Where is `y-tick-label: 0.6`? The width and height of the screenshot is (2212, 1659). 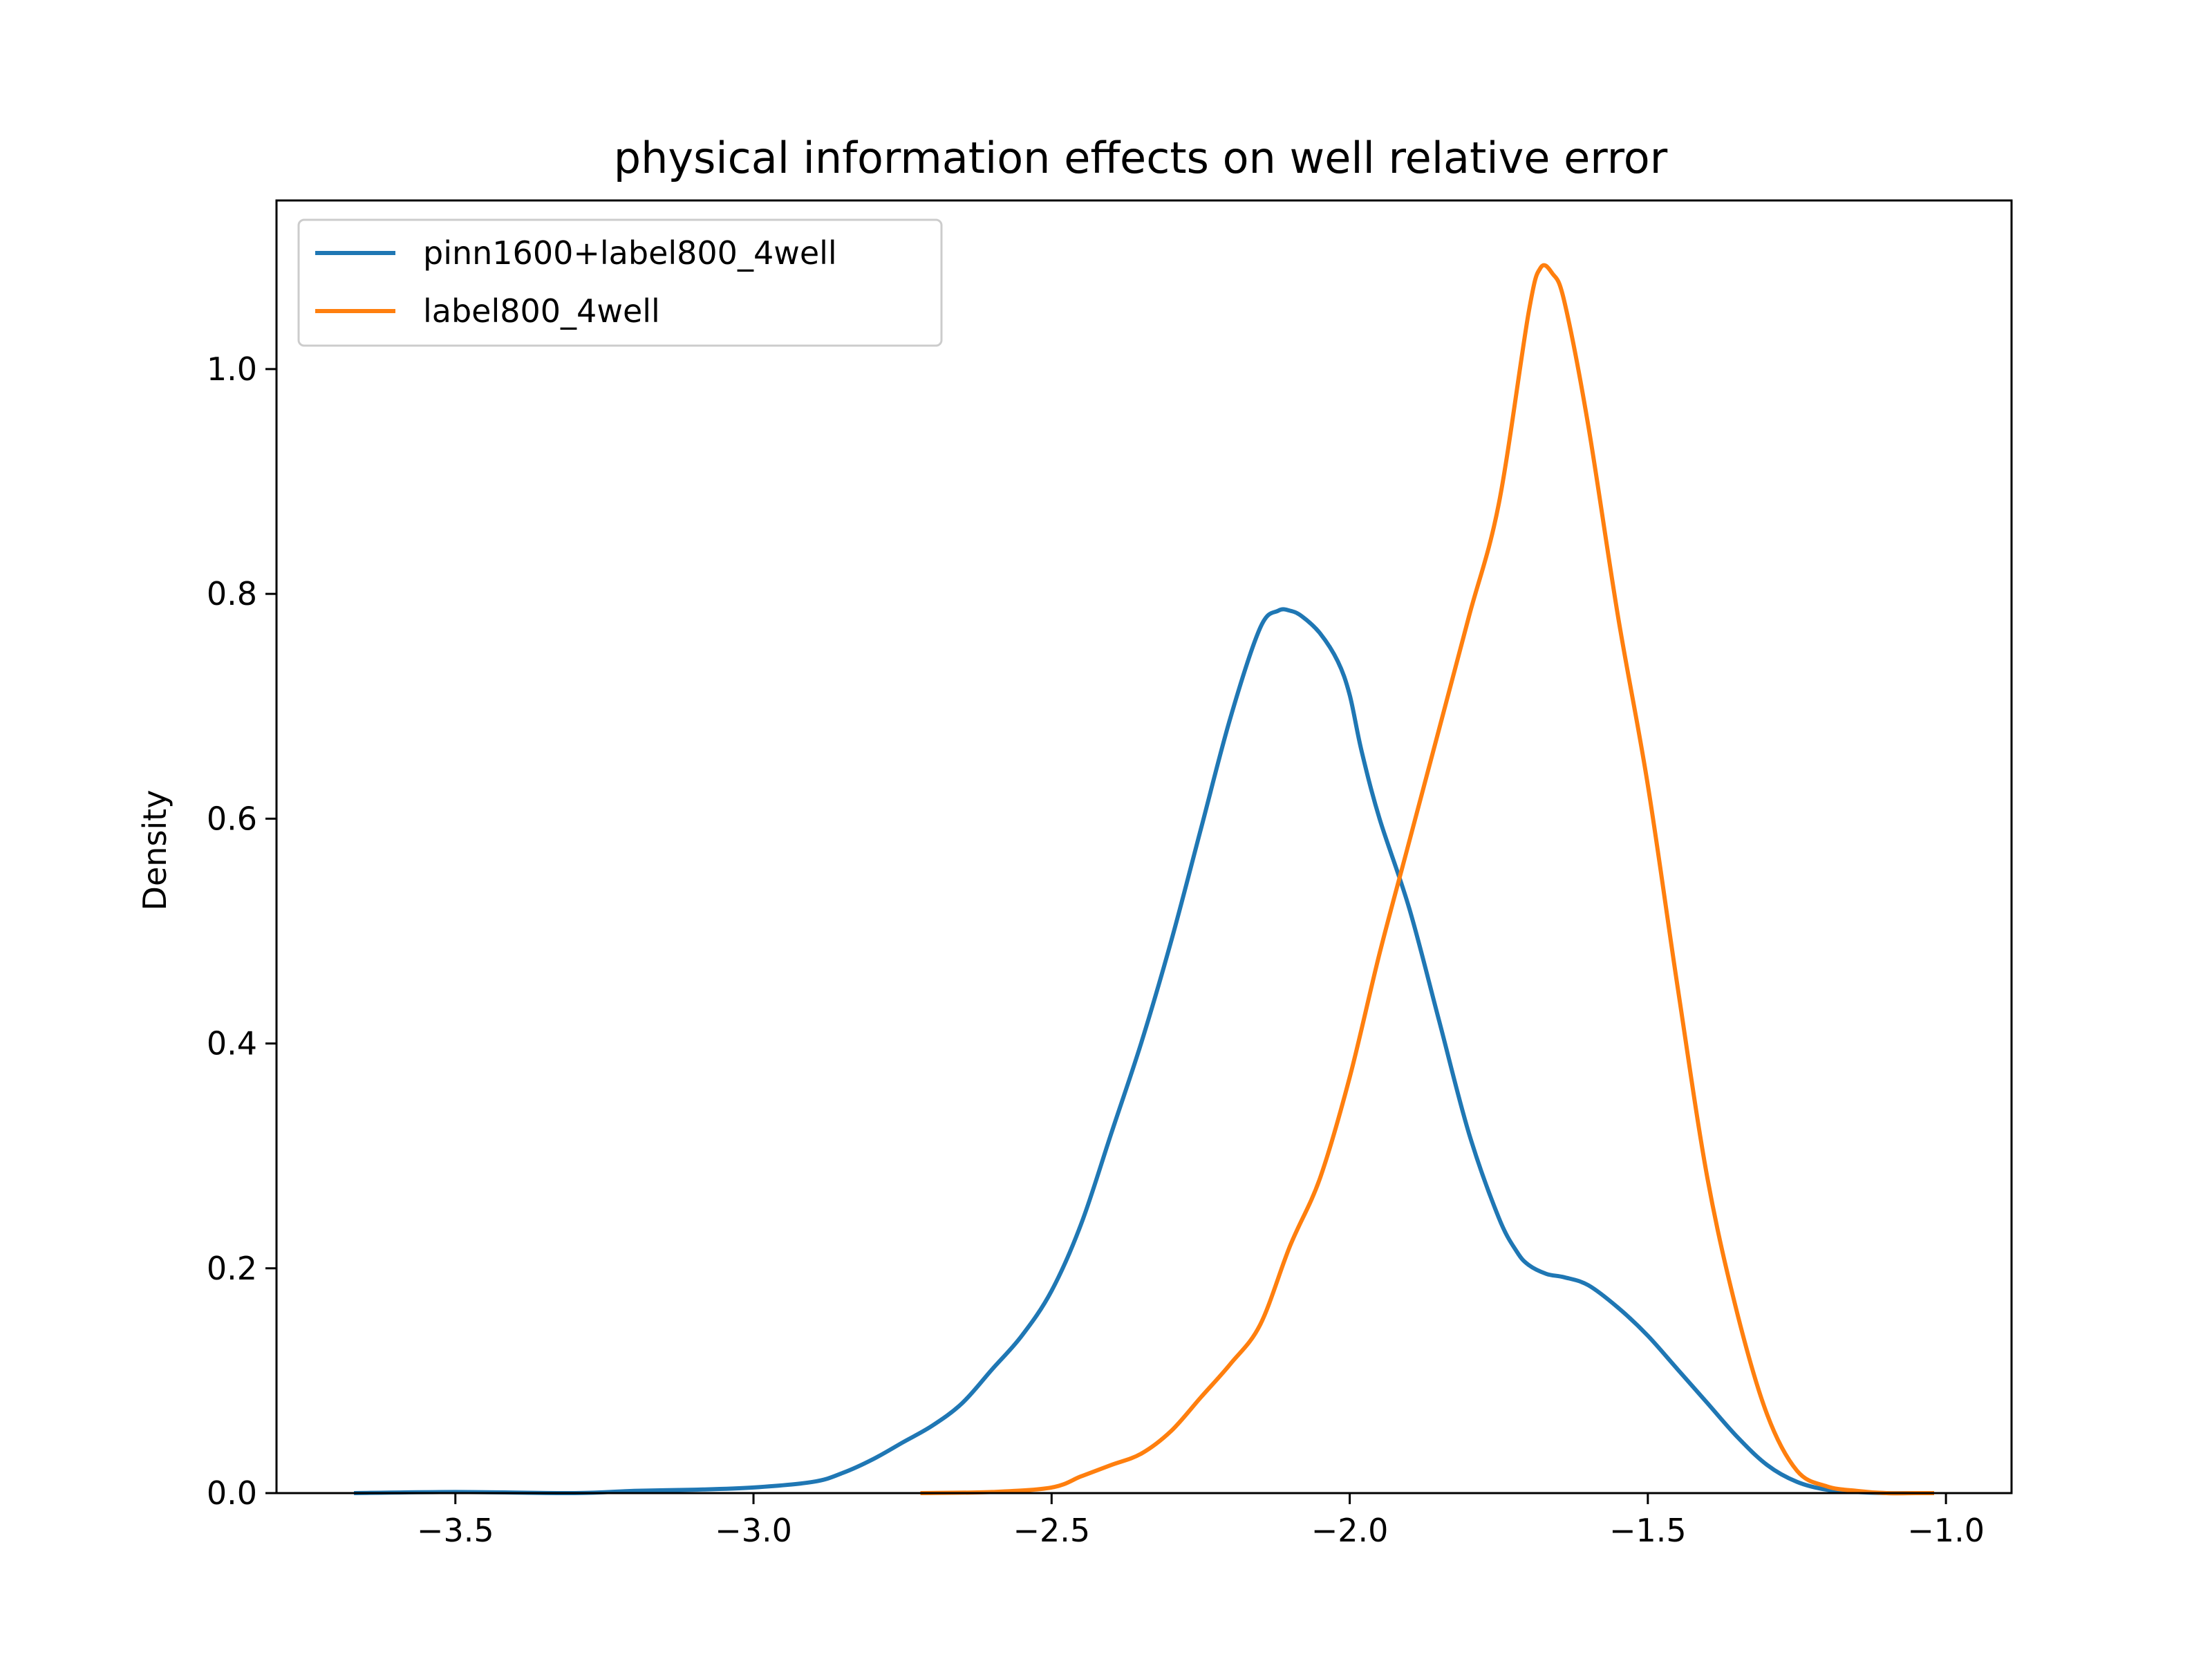
y-tick-label: 0.6 is located at coordinates (232, 819).